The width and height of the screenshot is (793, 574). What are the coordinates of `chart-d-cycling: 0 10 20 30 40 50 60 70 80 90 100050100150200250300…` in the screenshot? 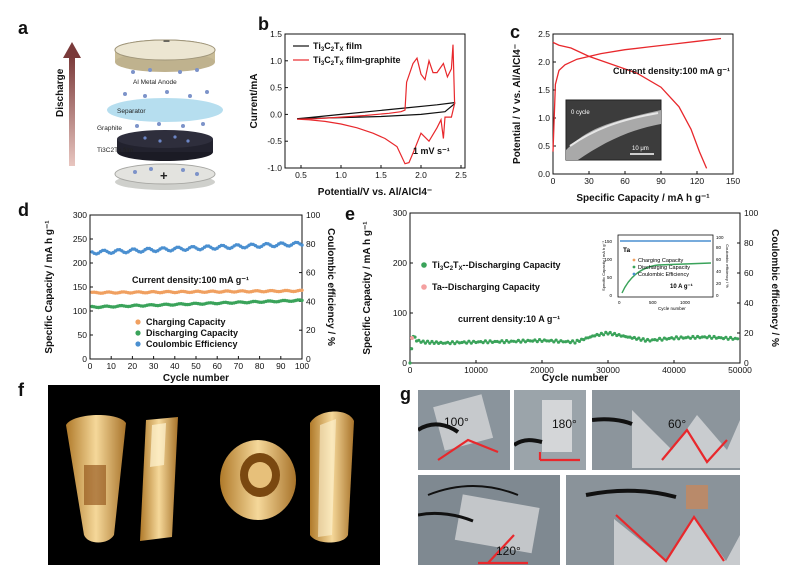 It's located at (190, 296).